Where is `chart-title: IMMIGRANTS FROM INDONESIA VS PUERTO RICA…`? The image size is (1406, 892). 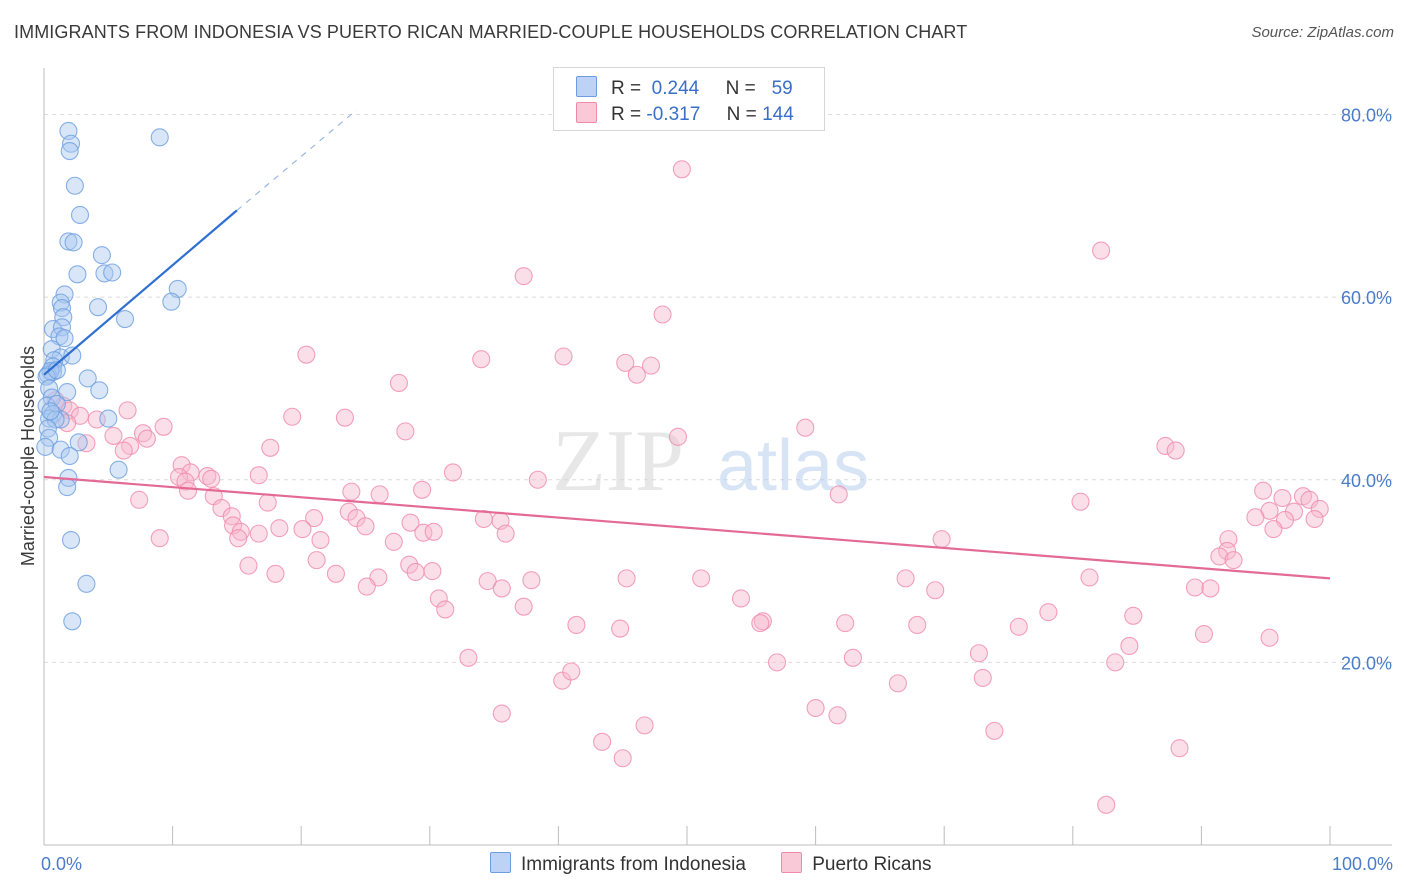 chart-title: IMMIGRANTS FROM INDONESIA VS PUERTO RICA… is located at coordinates (491, 32).